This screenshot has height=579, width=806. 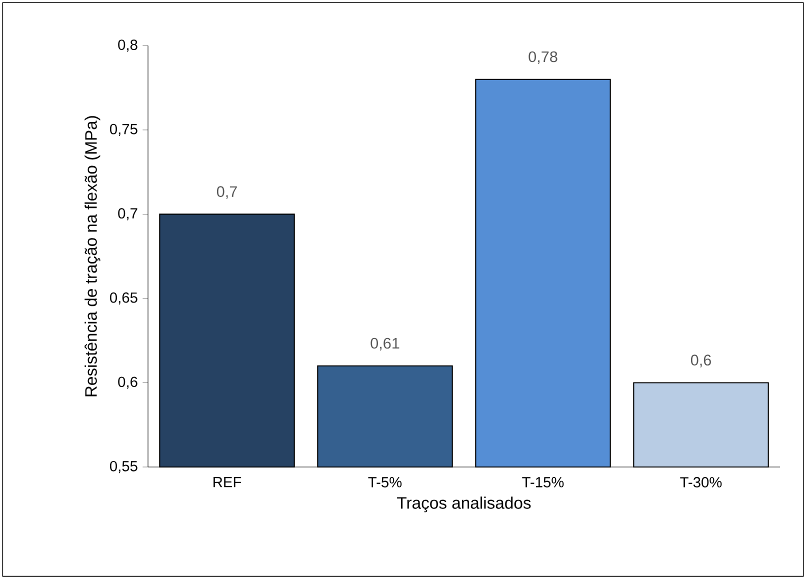 What do you see at coordinates (124, 298) in the screenshot?
I see `y-tick-label: 0,65` at bounding box center [124, 298].